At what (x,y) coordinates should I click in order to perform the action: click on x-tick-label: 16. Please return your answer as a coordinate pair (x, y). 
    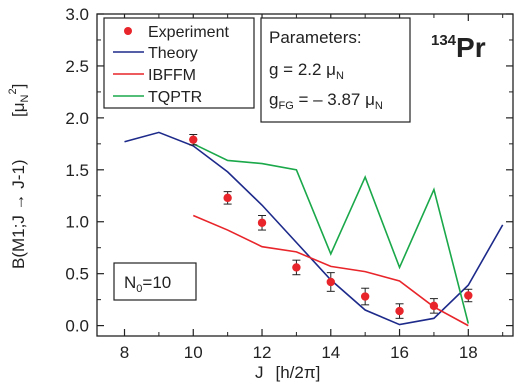
    Looking at the image, I should click on (399, 352).